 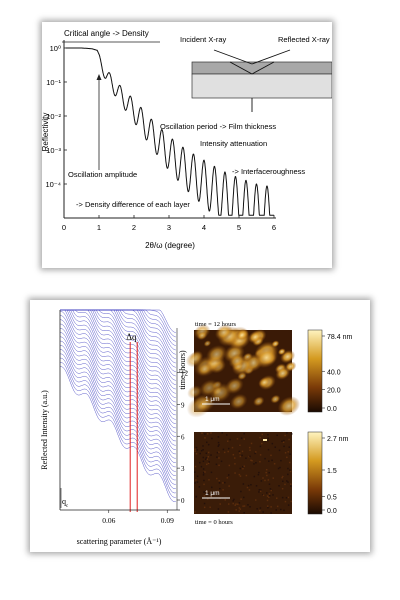 What do you see at coordinates (134, 227) in the screenshot?
I see `x-tick-label: 2` at bounding box center [134, 227].